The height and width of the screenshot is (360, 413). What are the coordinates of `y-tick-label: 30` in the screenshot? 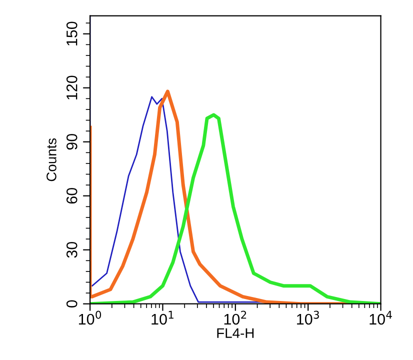 It's located at (72, 250).